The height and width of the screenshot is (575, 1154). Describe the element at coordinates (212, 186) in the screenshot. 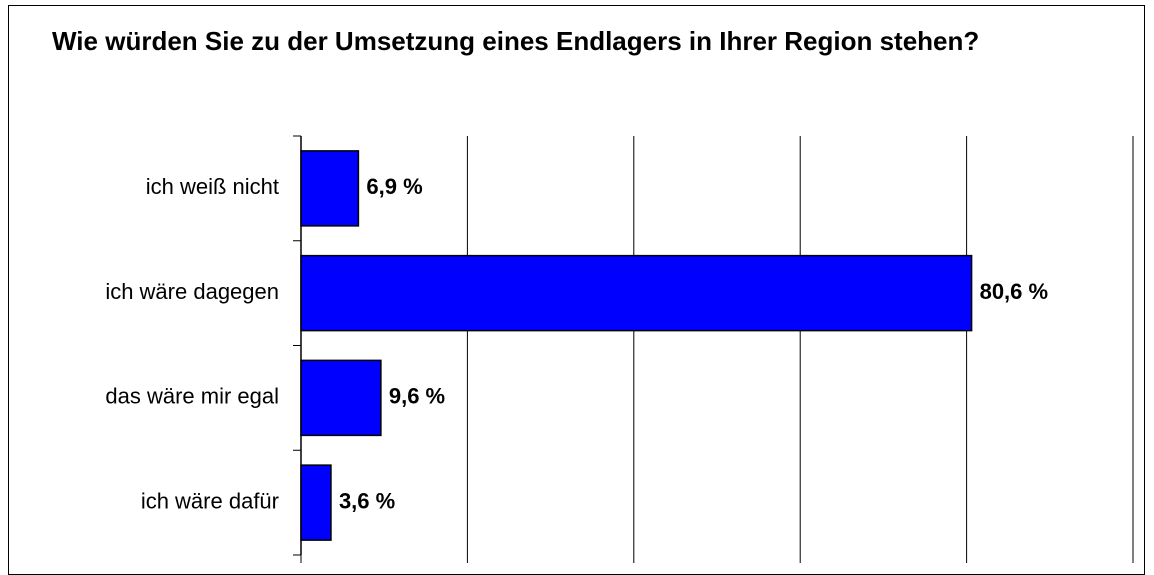

I see `y-tick-label: ich weiß nicht` at that location.